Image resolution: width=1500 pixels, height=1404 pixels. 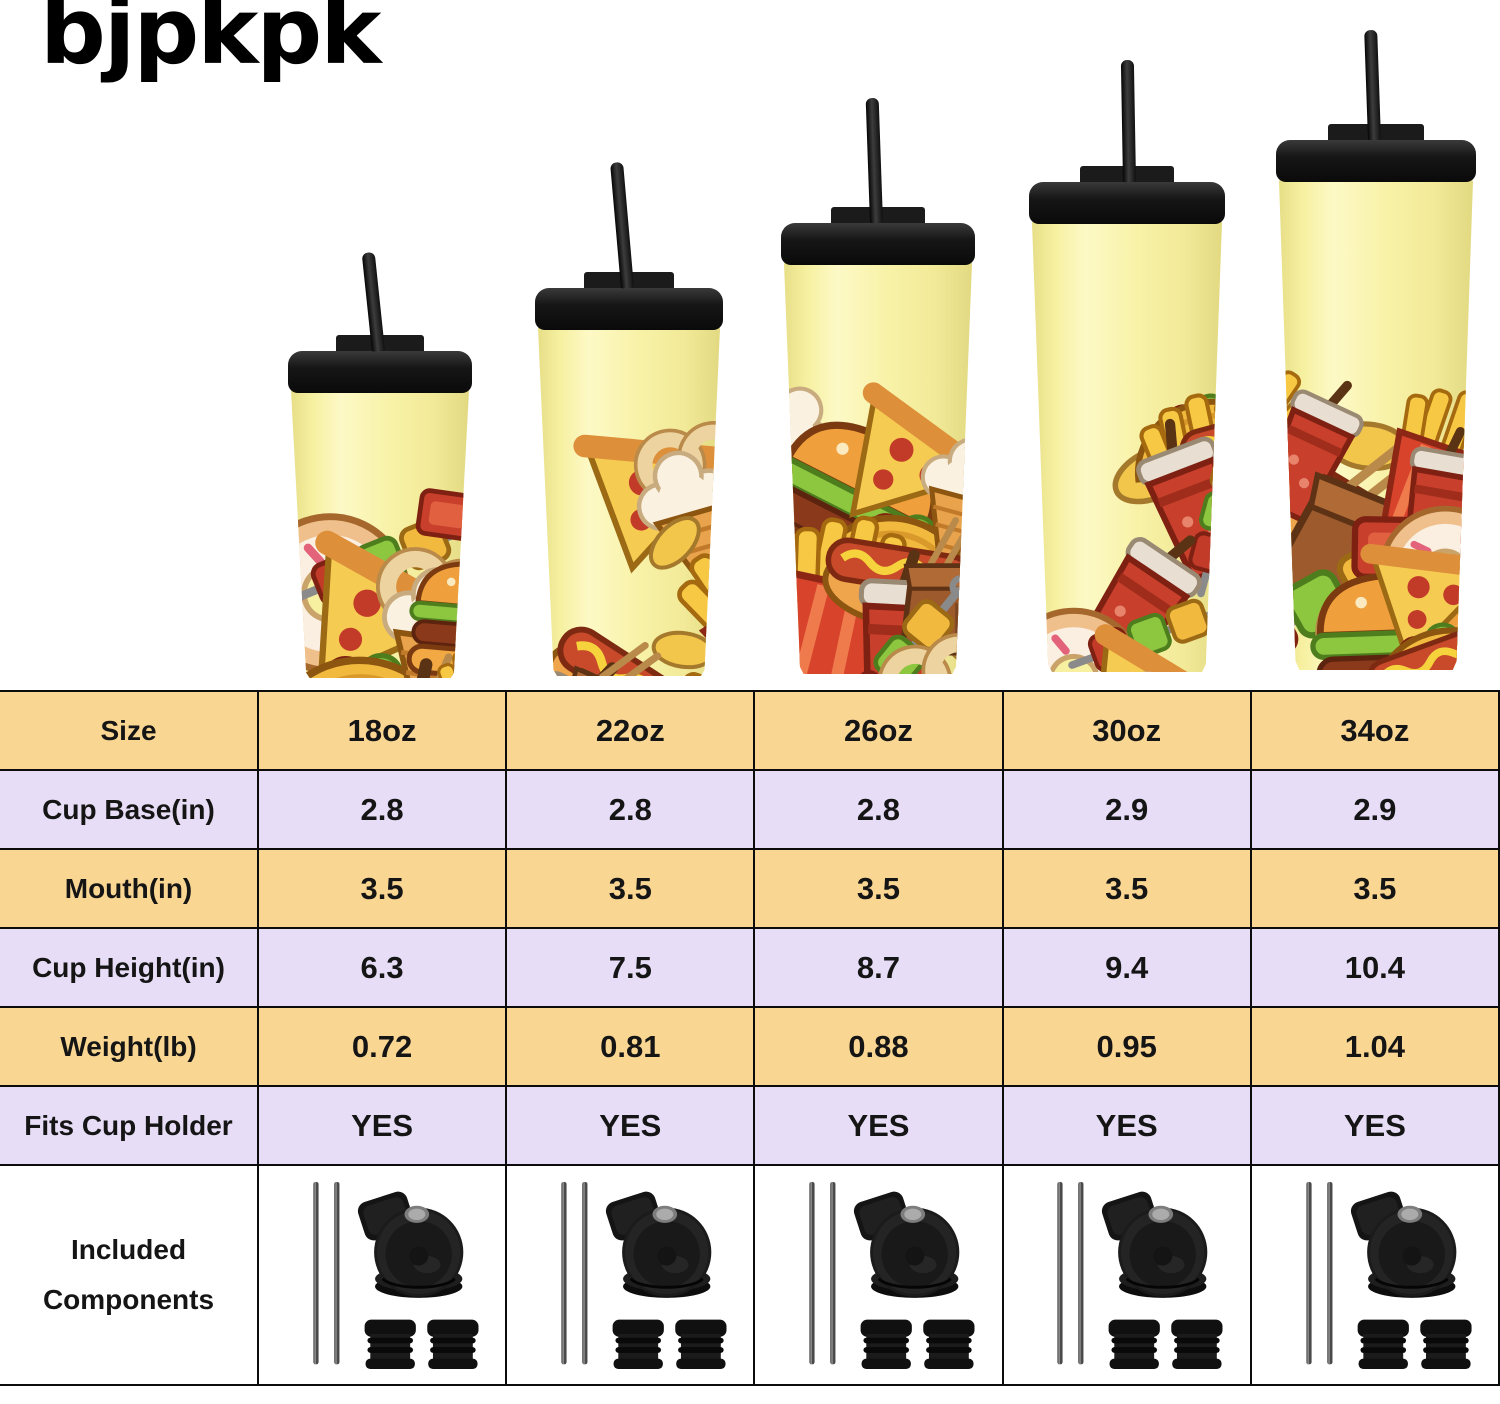 What do you see at coordinates (382, 730) in the screenshot?
I see `size-value: 18oz` at bounding box center [382, 730].